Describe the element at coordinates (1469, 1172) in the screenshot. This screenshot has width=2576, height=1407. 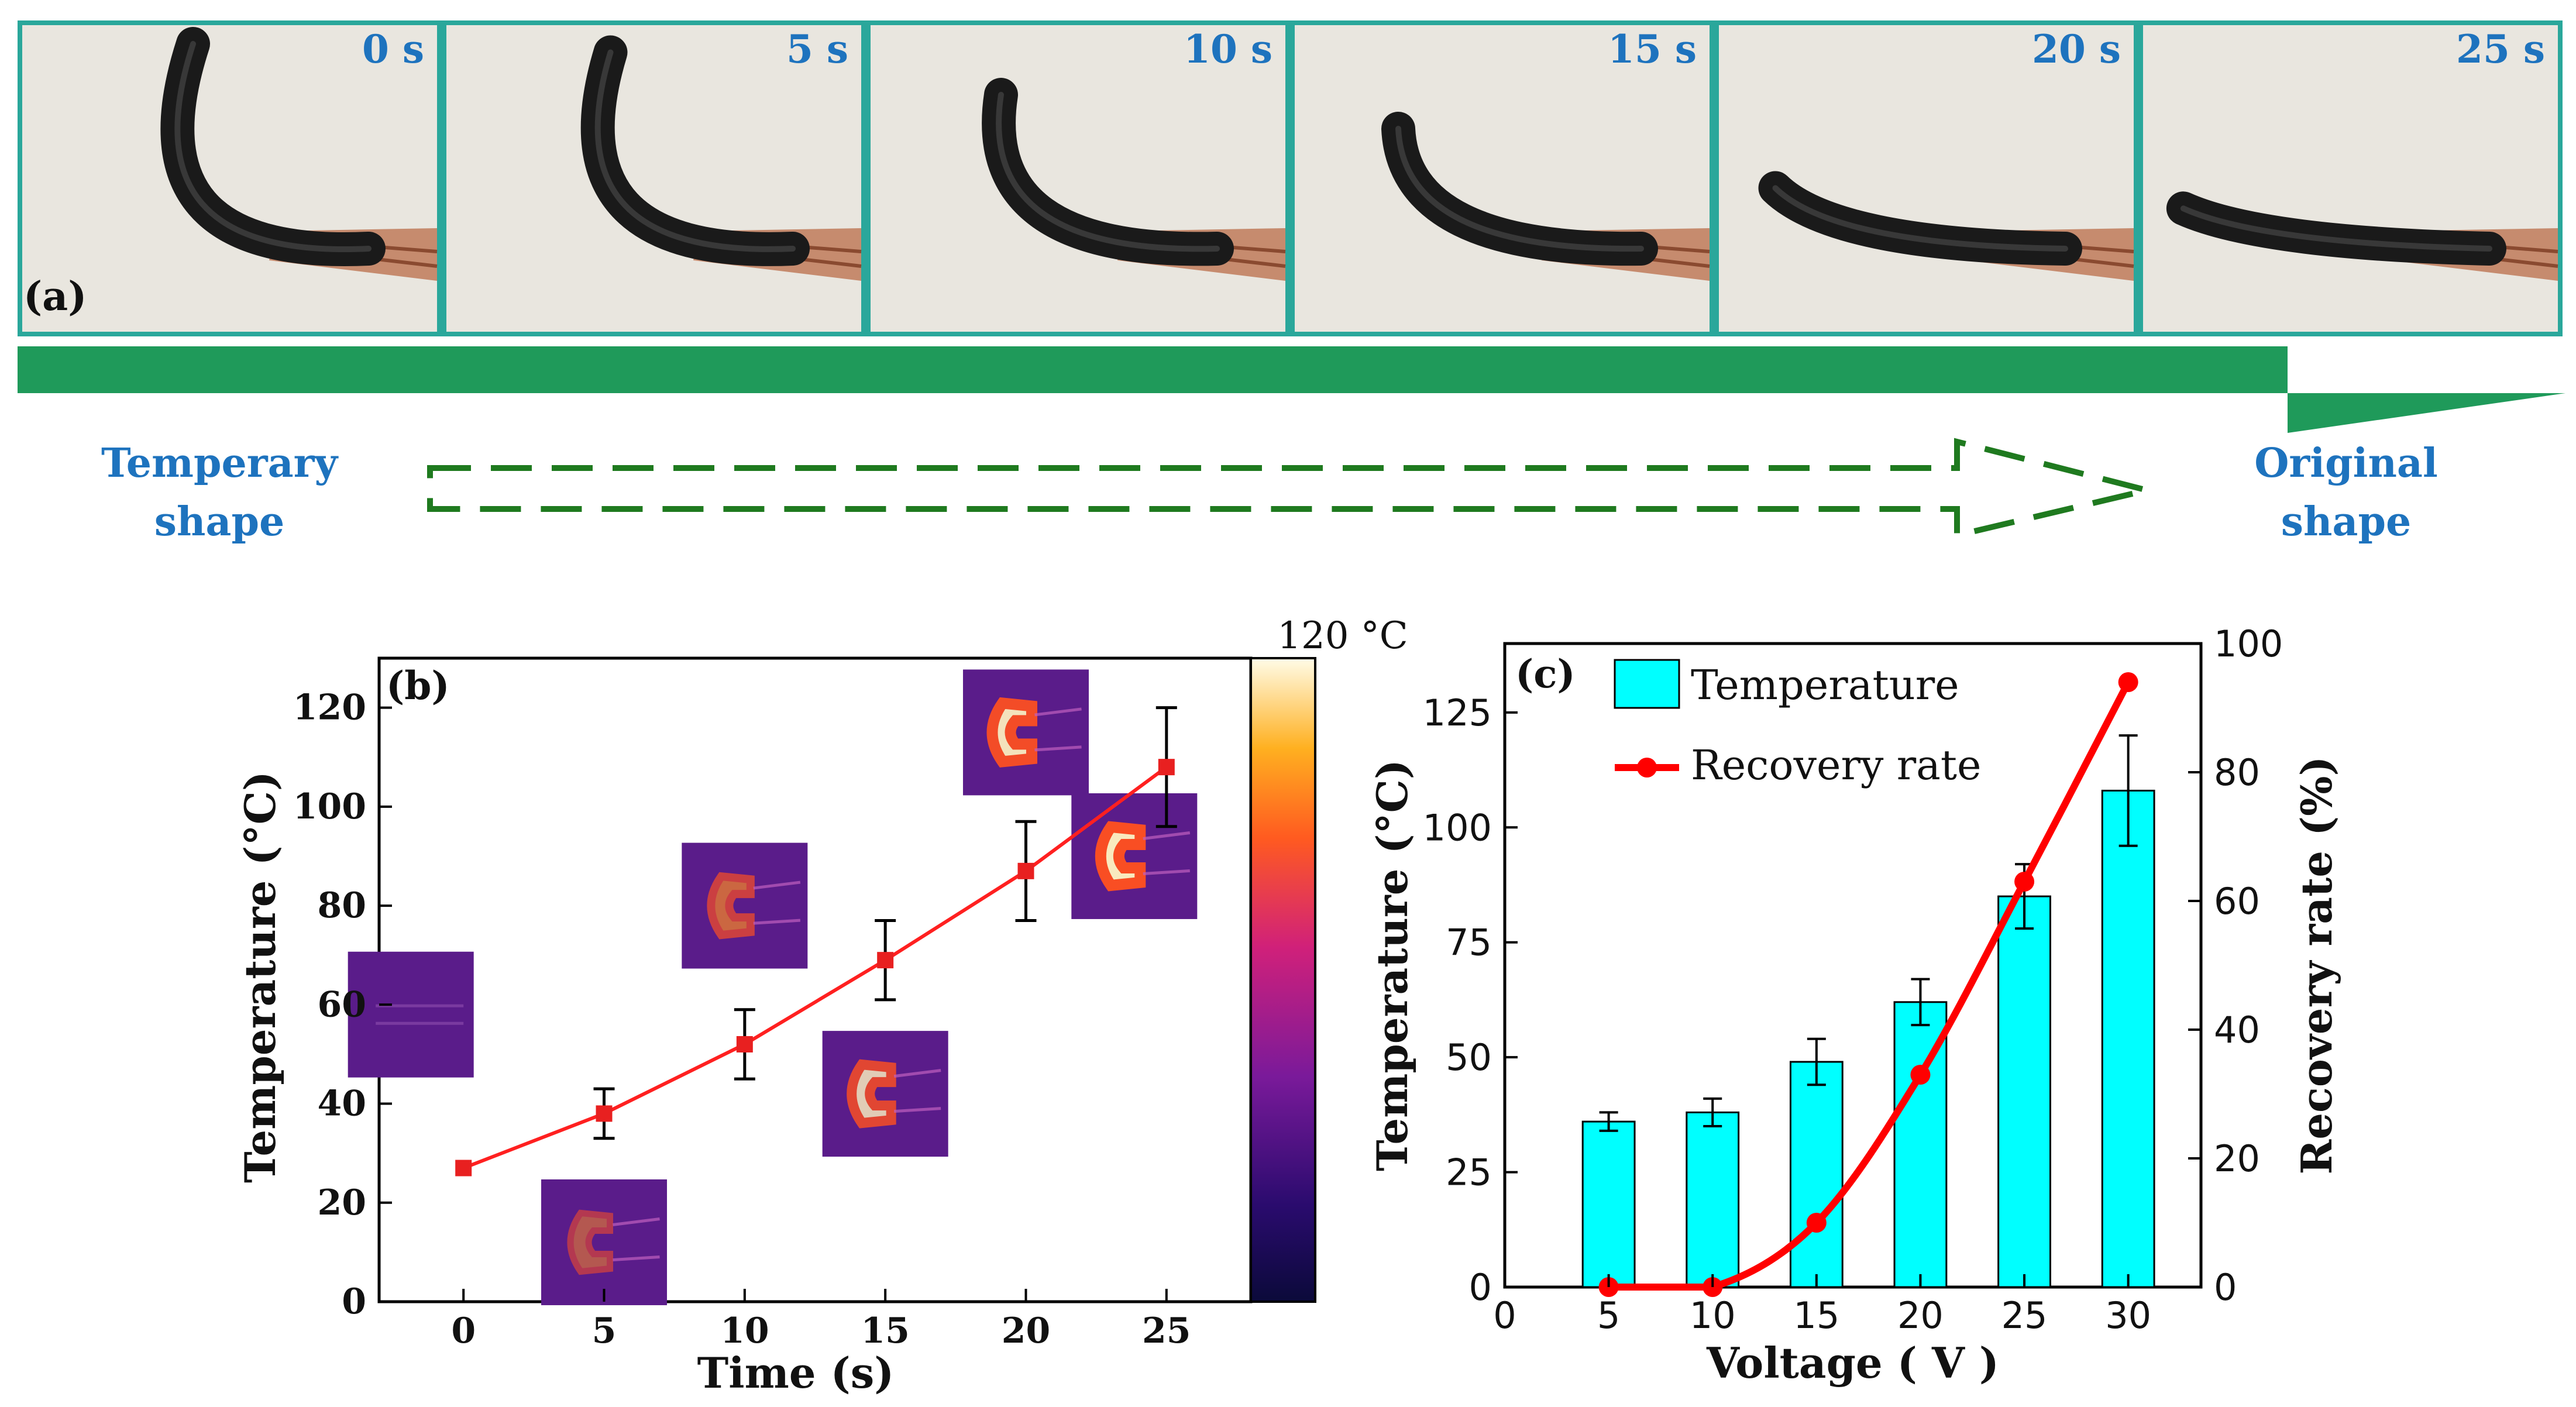
I see `plot-c-ytick-label: 25` at that location.